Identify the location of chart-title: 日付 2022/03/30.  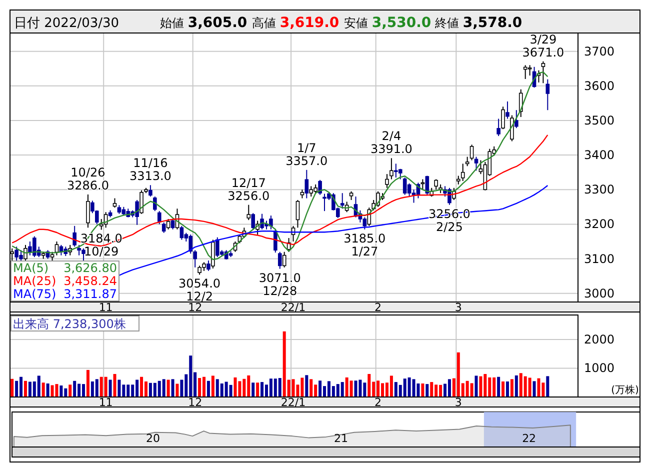
(67, 23).